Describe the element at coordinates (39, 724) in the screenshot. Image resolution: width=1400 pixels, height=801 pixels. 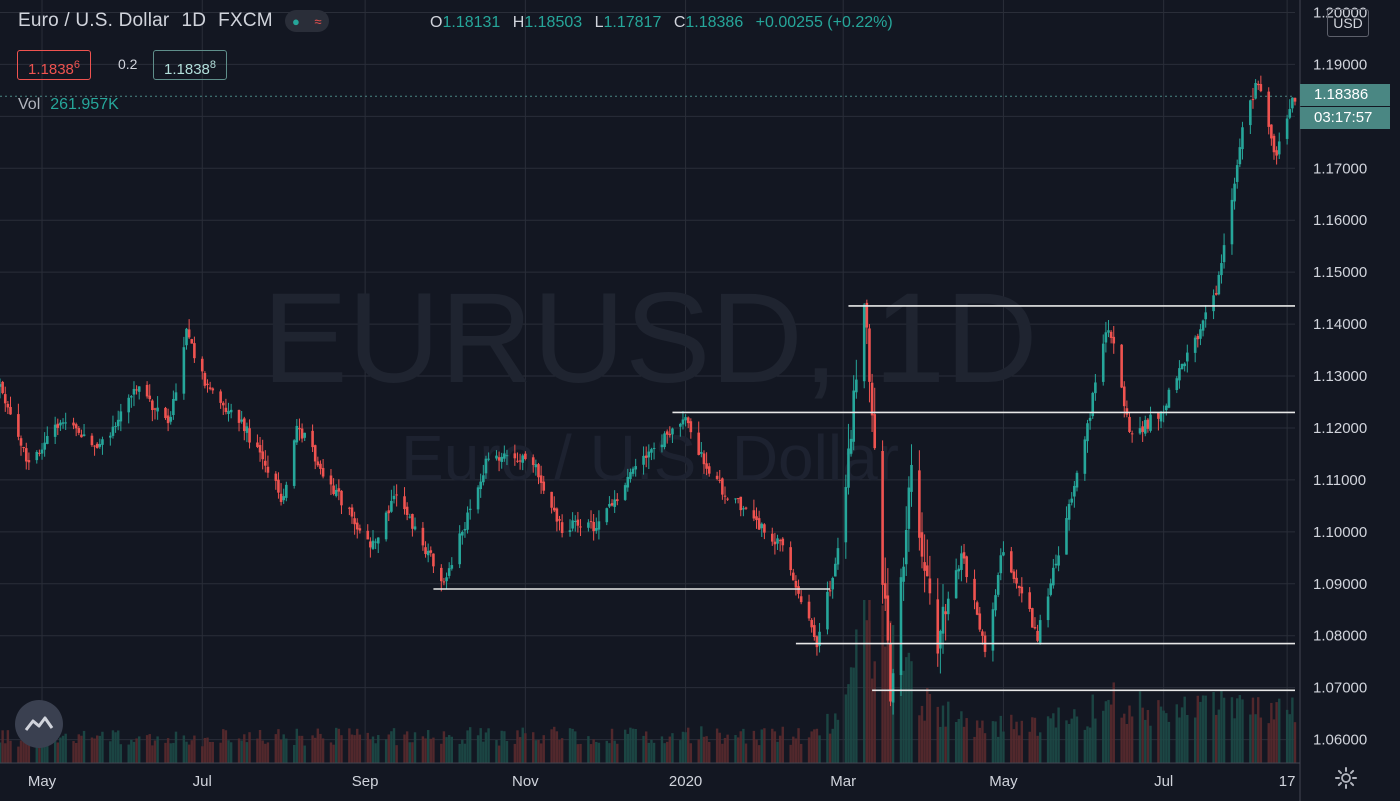
I see `tradingview-logo-icon` at that location.